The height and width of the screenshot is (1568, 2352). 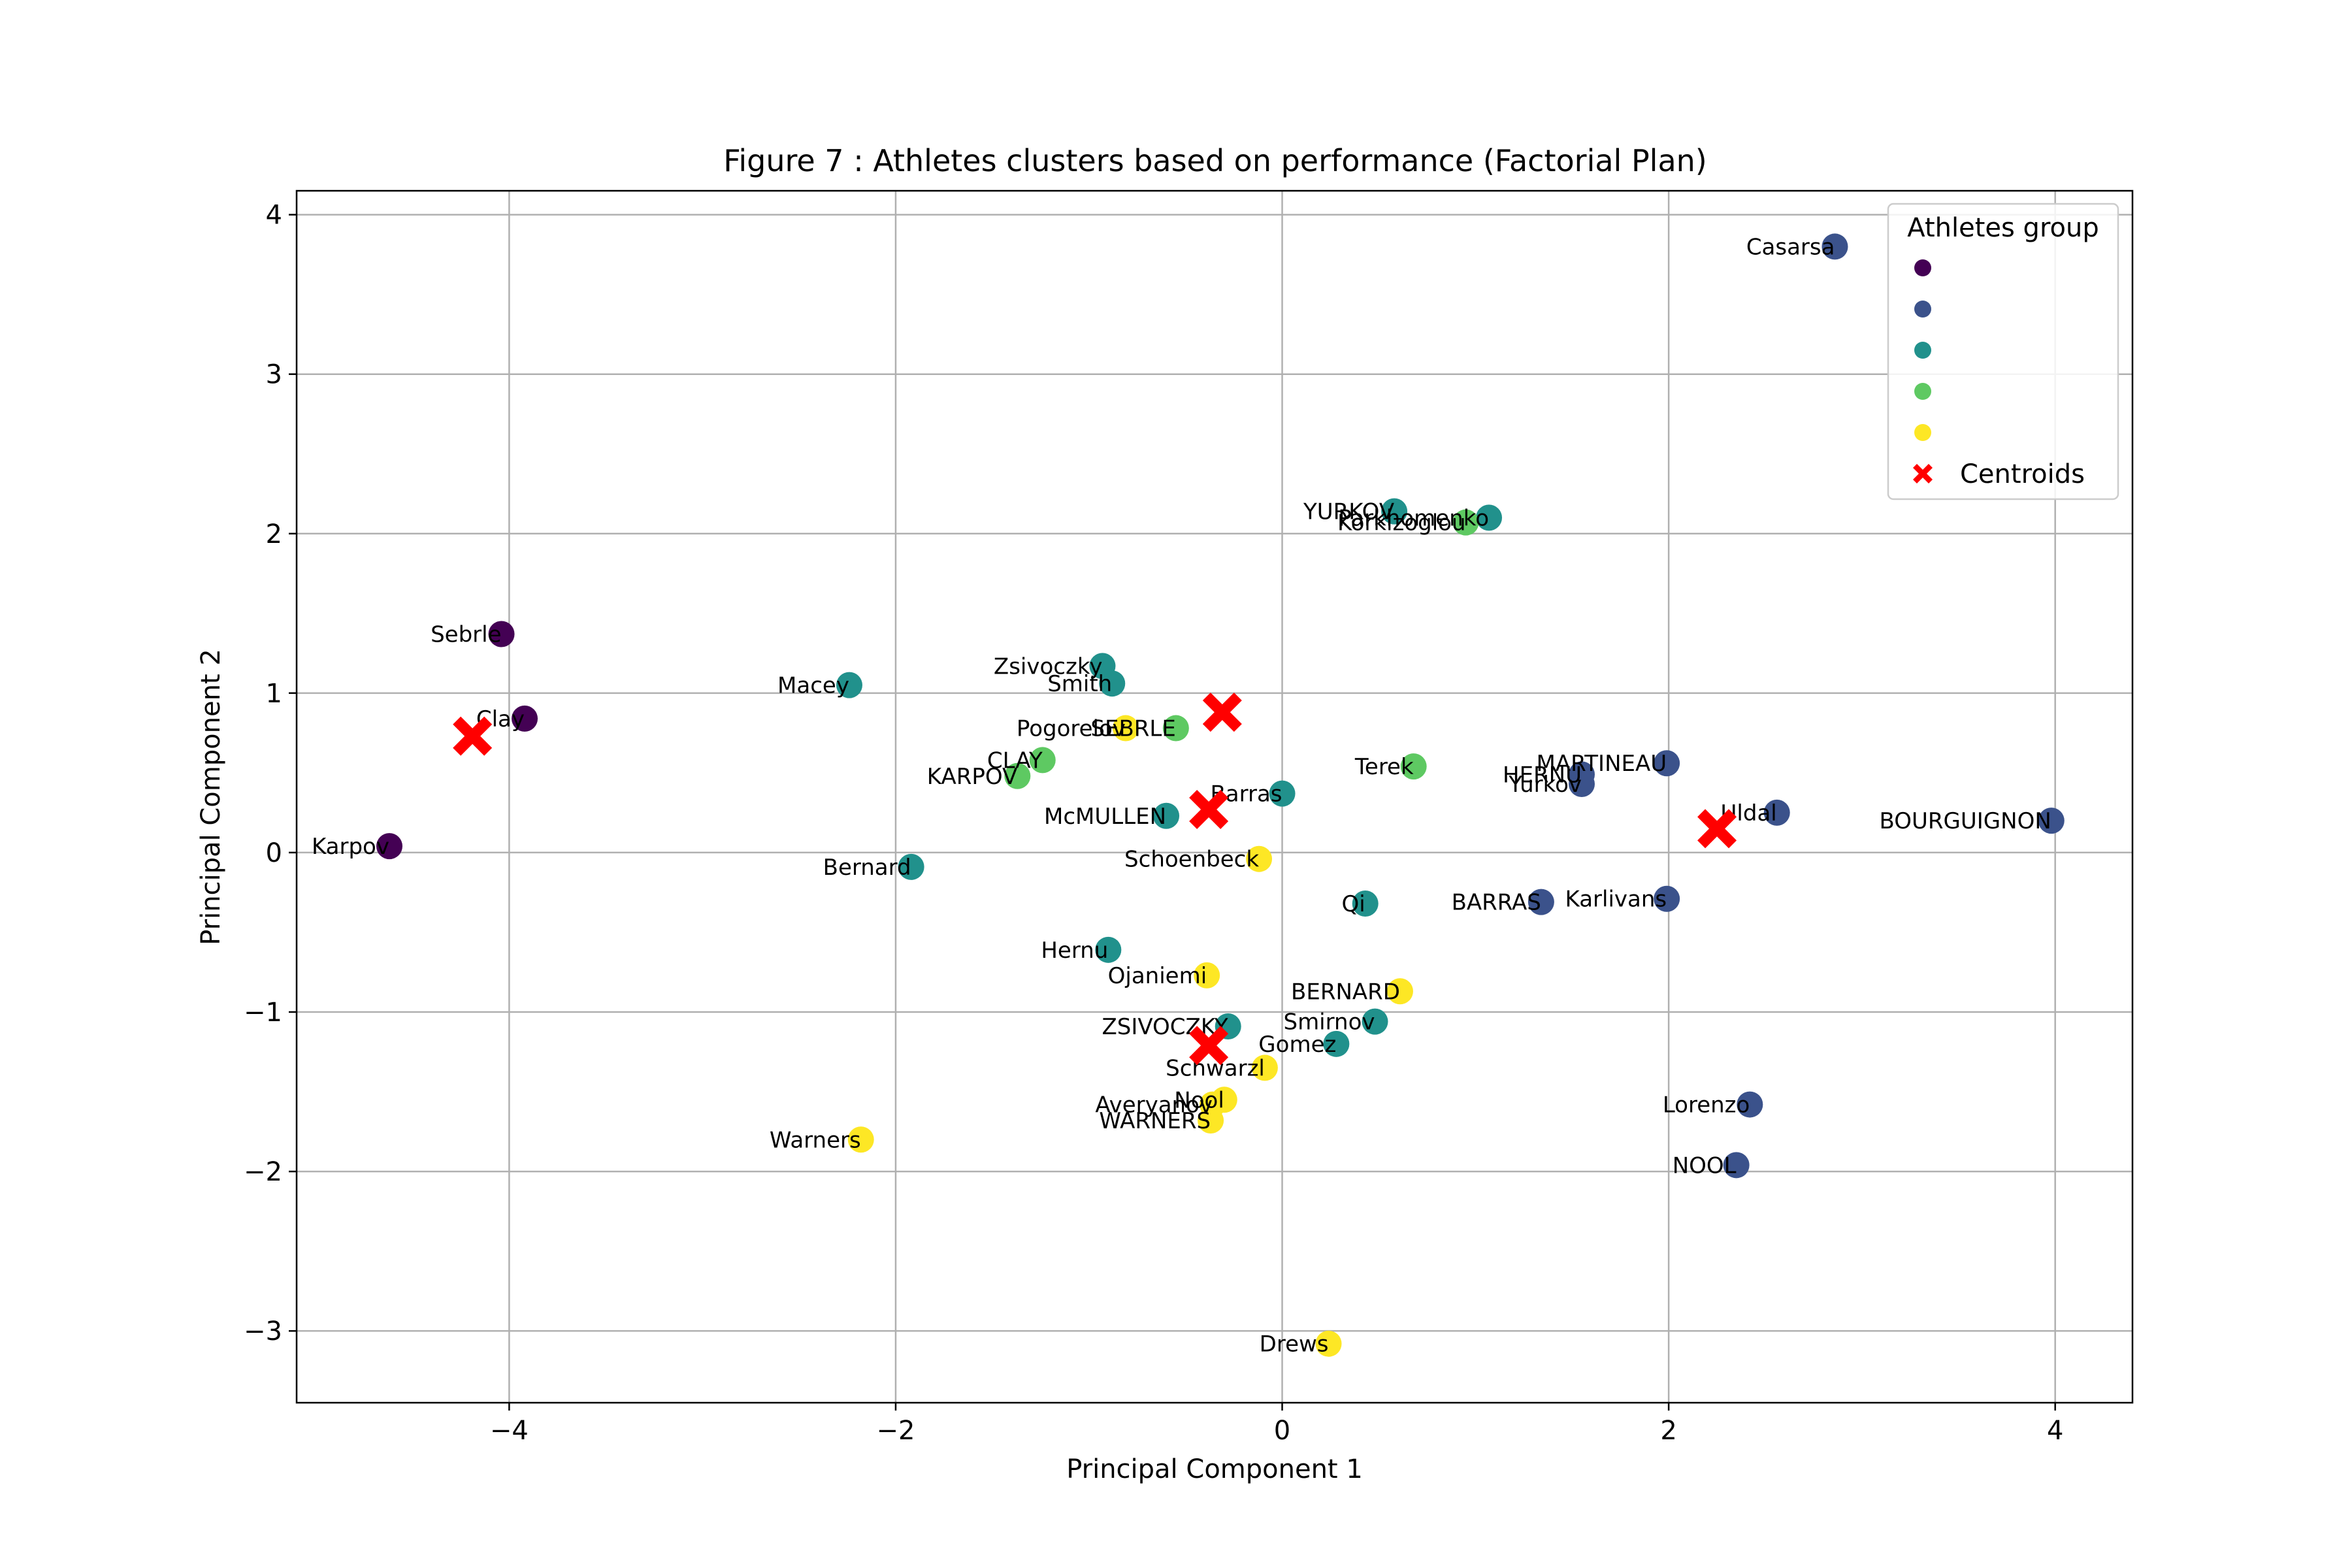 I want to click on athlete-label: Schoenbeck, so click(x=1191, y=860).